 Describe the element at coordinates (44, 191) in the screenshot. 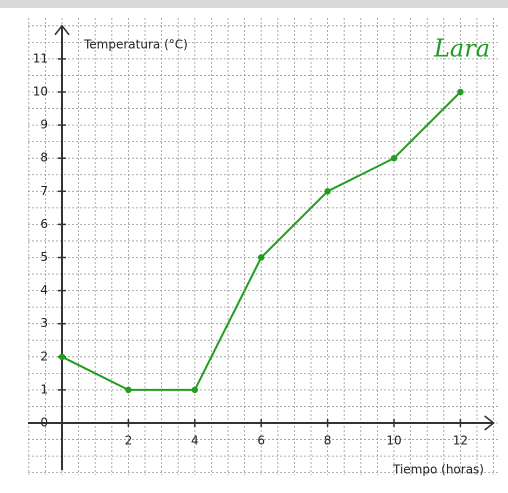

I see `y-tick-label: 7` at that location.